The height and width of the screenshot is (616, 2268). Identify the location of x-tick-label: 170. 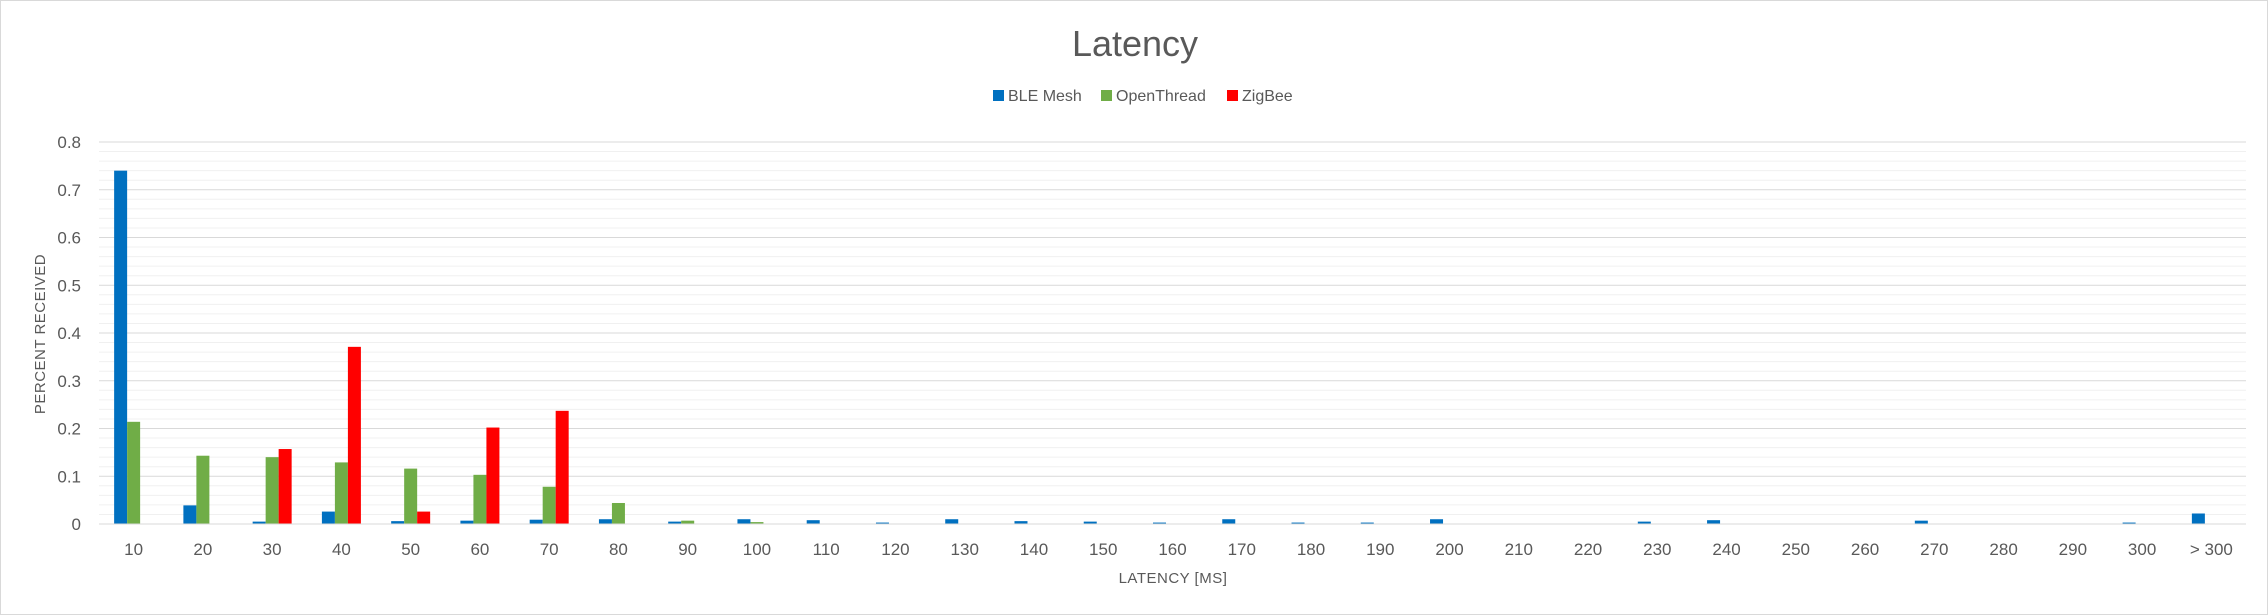
(1242, 549).